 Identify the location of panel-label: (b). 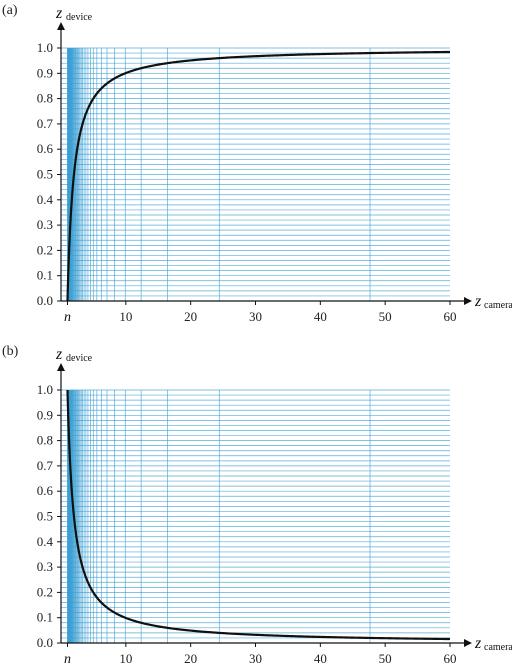
(10, 351).